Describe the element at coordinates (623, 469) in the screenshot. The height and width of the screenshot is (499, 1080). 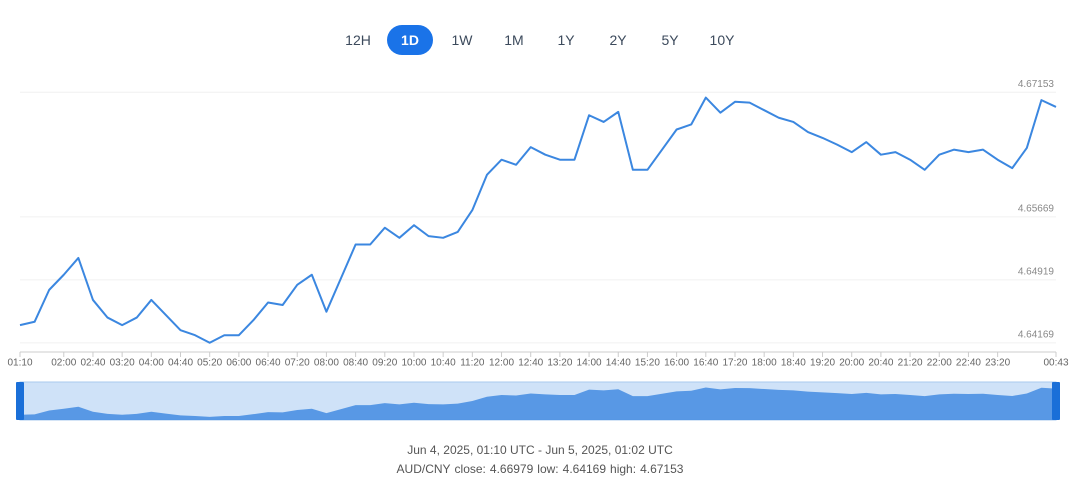
I see `stat-label: high:` at that location.